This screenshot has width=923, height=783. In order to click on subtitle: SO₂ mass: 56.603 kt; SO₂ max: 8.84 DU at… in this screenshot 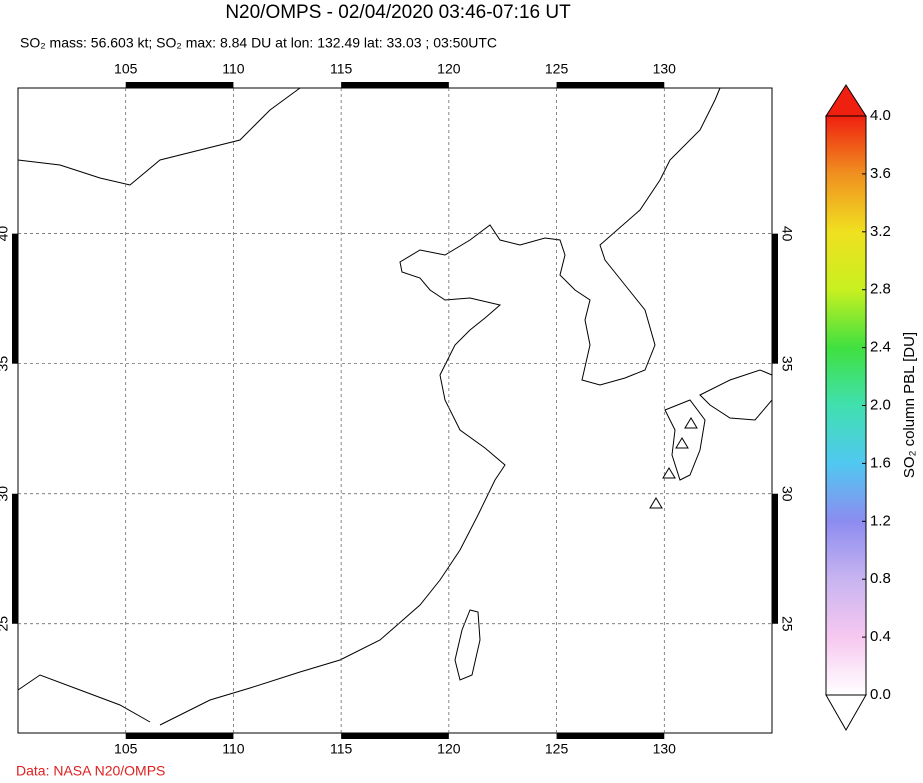, I will do `click(258, 43)`.